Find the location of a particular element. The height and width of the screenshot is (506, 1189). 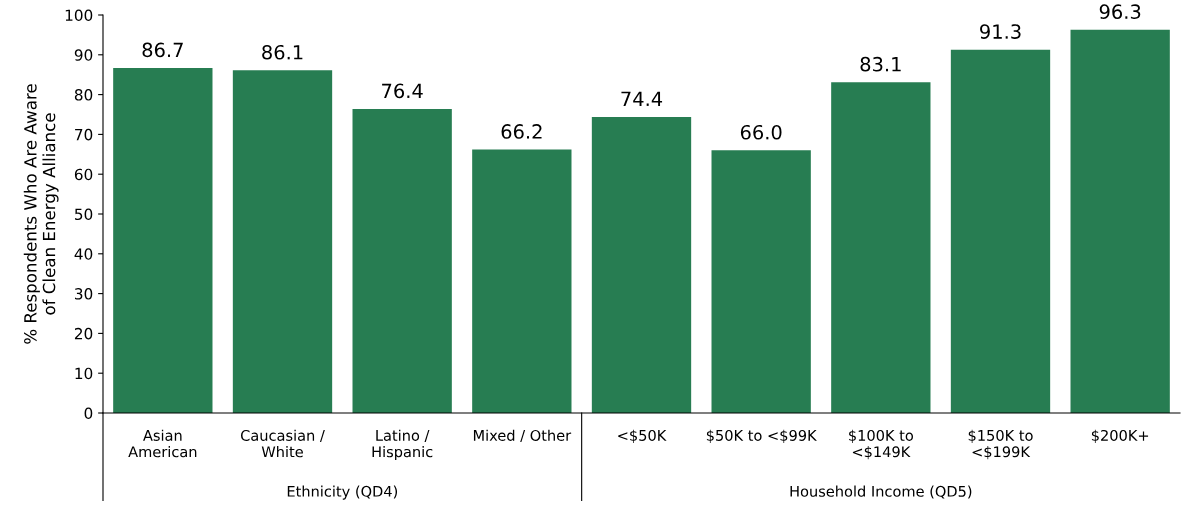

y-tick-label: 30 is located at coordinates (84, 294).